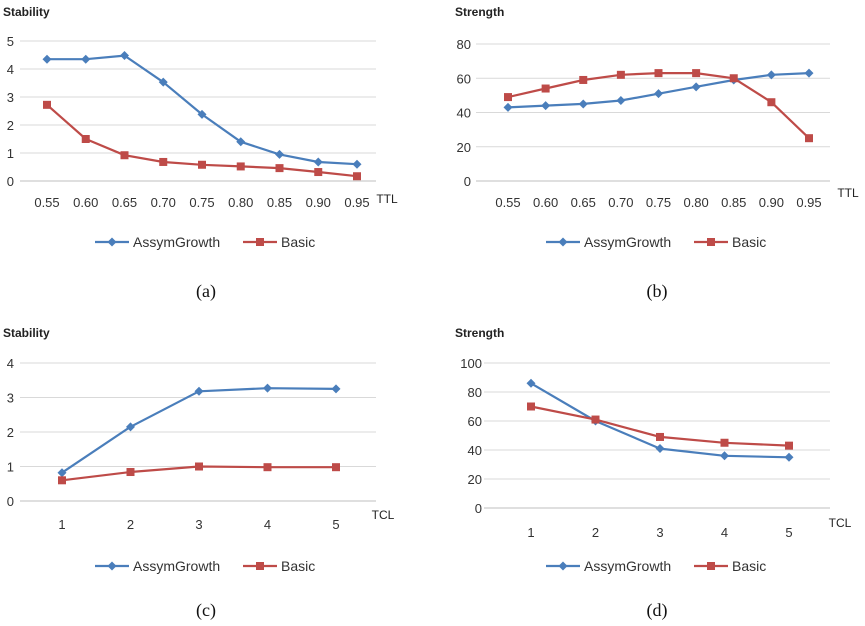  I want to click on y-tick-label: 40, so click(464, 113).